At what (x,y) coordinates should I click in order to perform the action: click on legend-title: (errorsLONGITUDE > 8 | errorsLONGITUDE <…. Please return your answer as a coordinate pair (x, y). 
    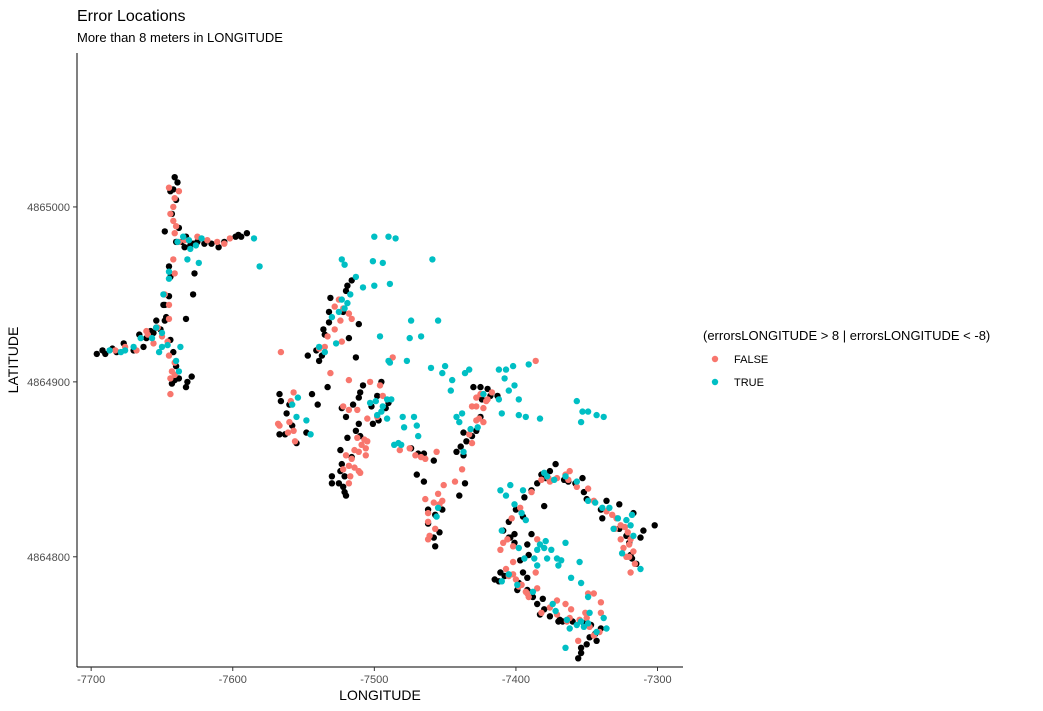
    Looking at the image, I should click on (846, 335).